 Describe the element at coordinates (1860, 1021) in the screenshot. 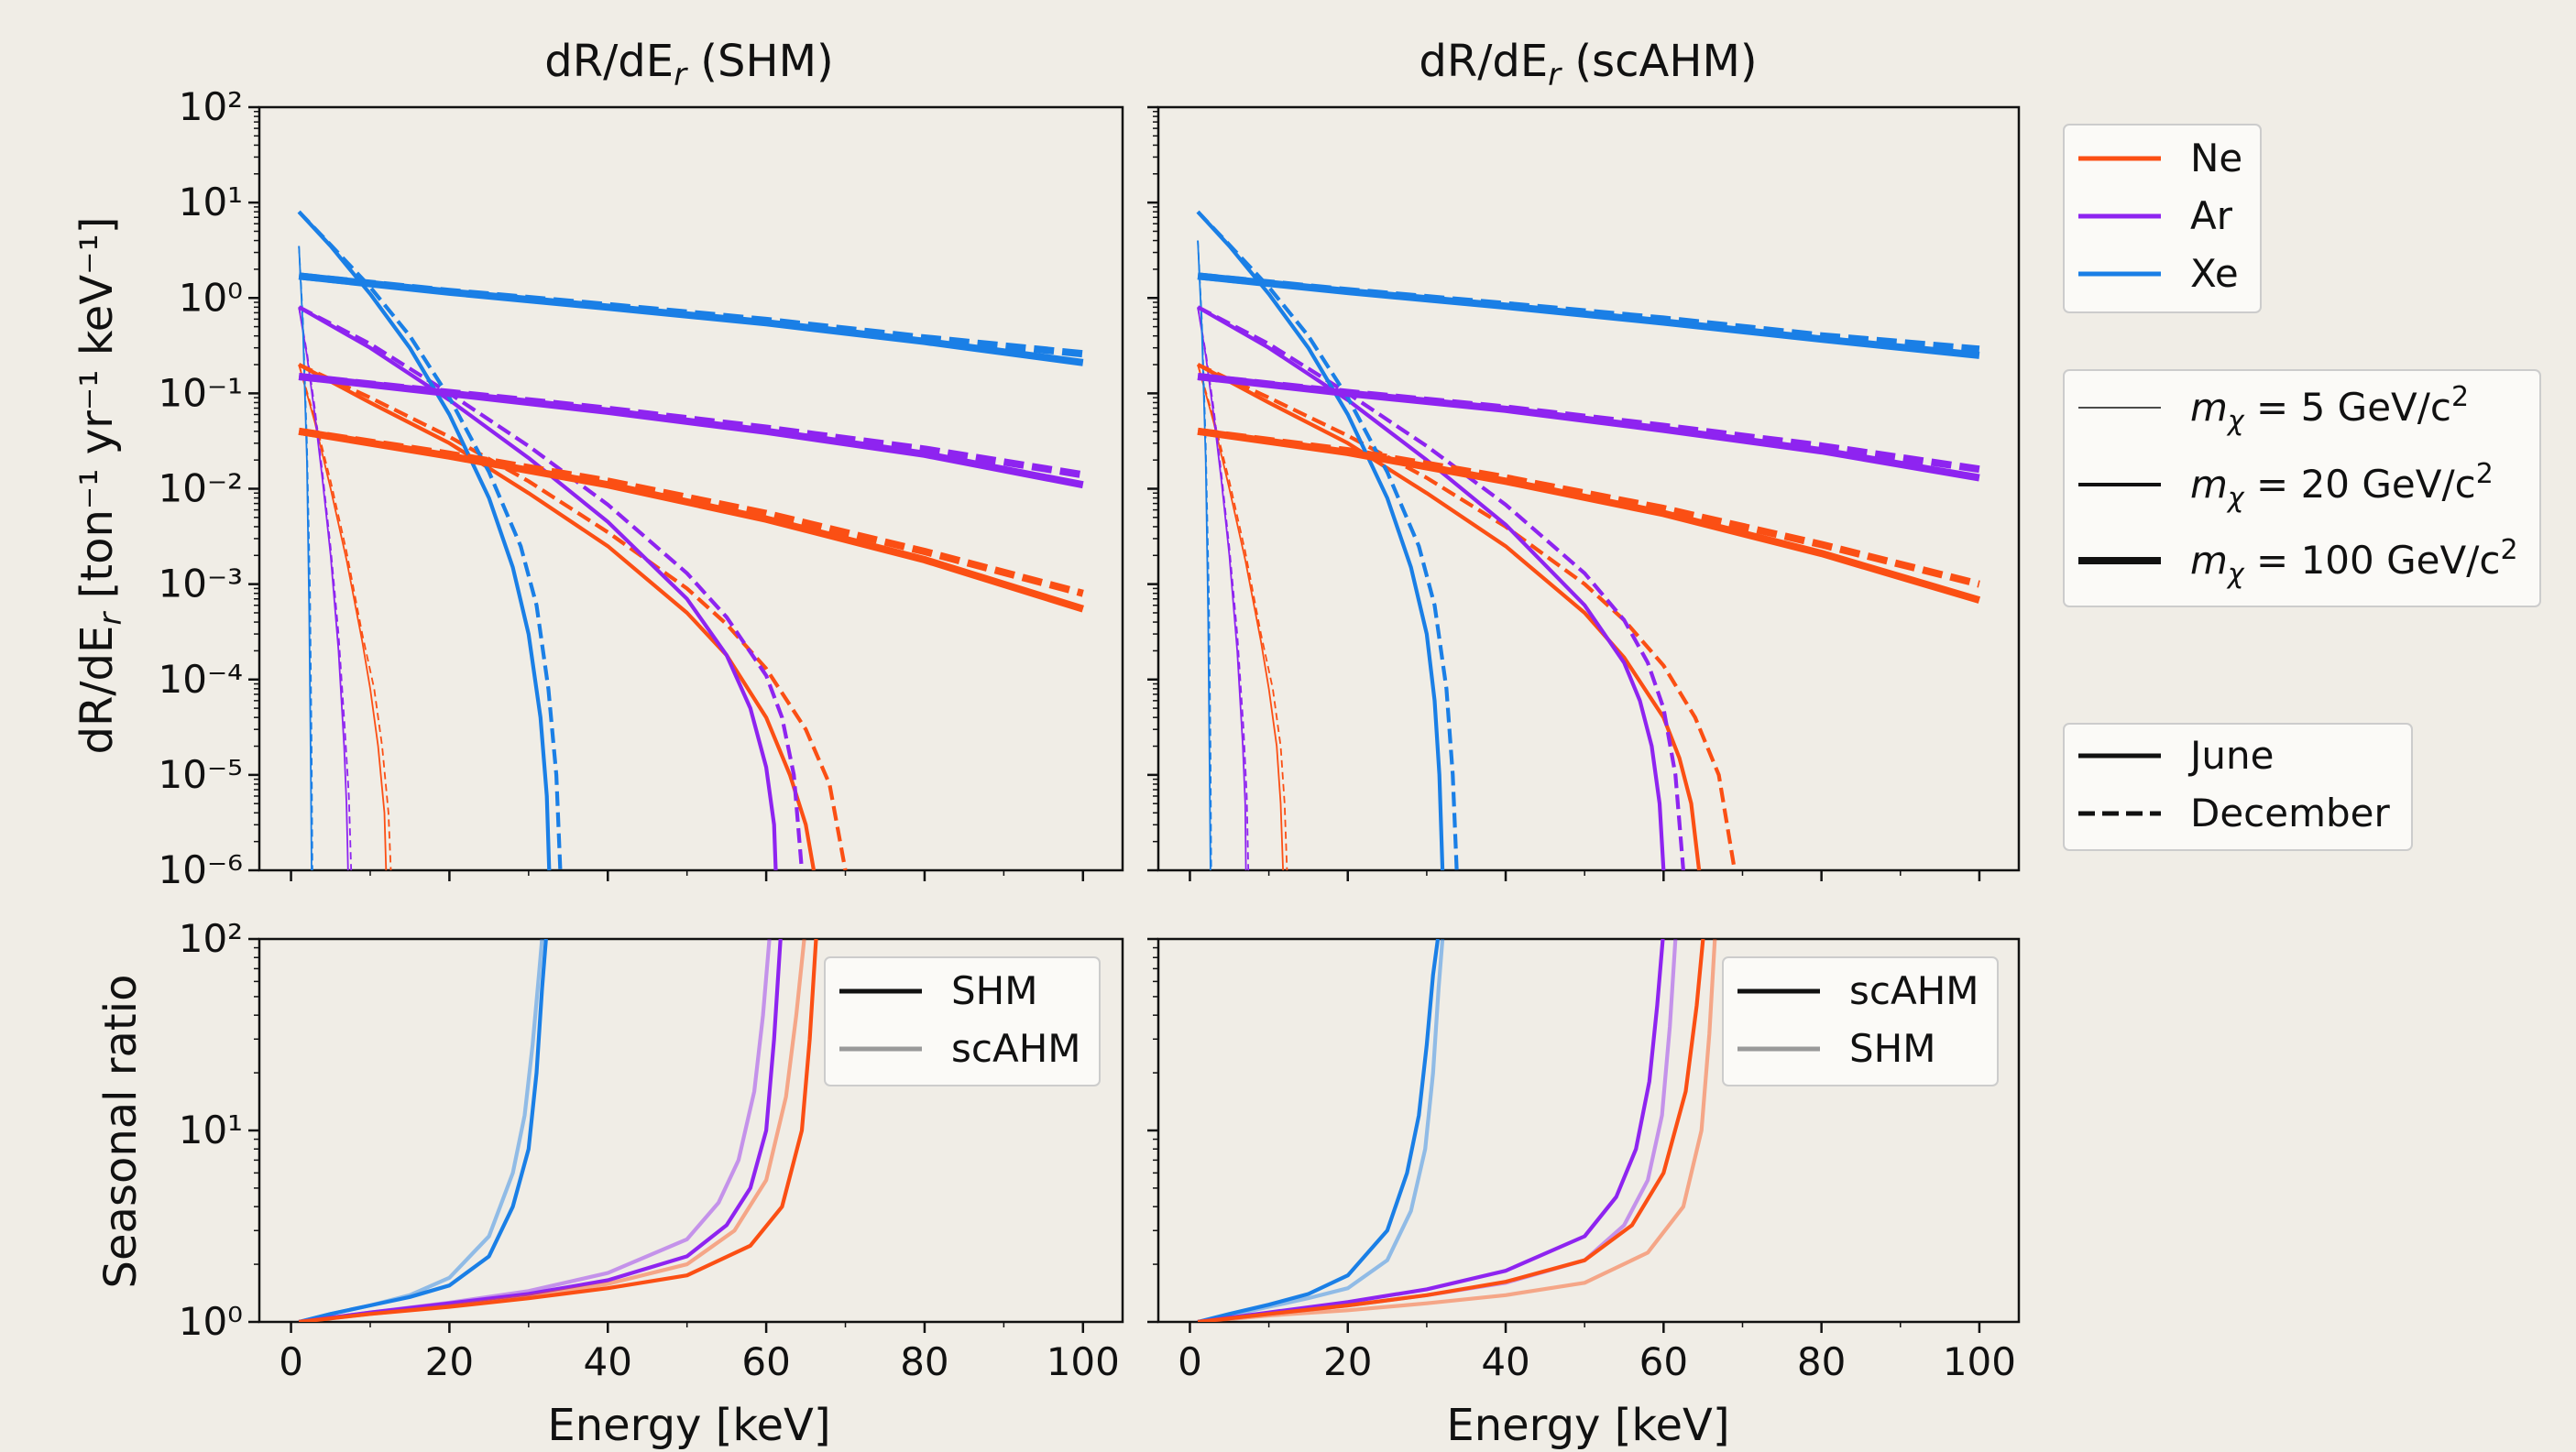

I see `legend-models-ratio-right: scAHM SHM` at that location.